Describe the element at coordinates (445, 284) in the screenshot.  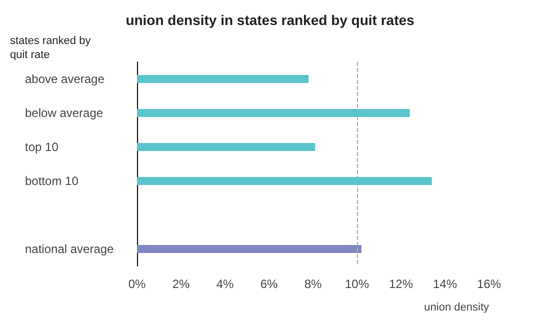
I see `x-tick-label: 14%` at that location.